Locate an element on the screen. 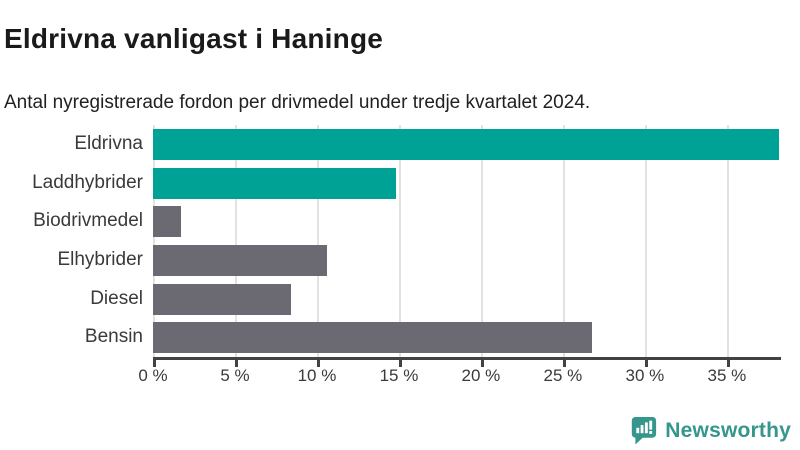 The width and height of the screenshot is (800, 450). category-label: Laddhybrider is located at coordinates (87, 182).